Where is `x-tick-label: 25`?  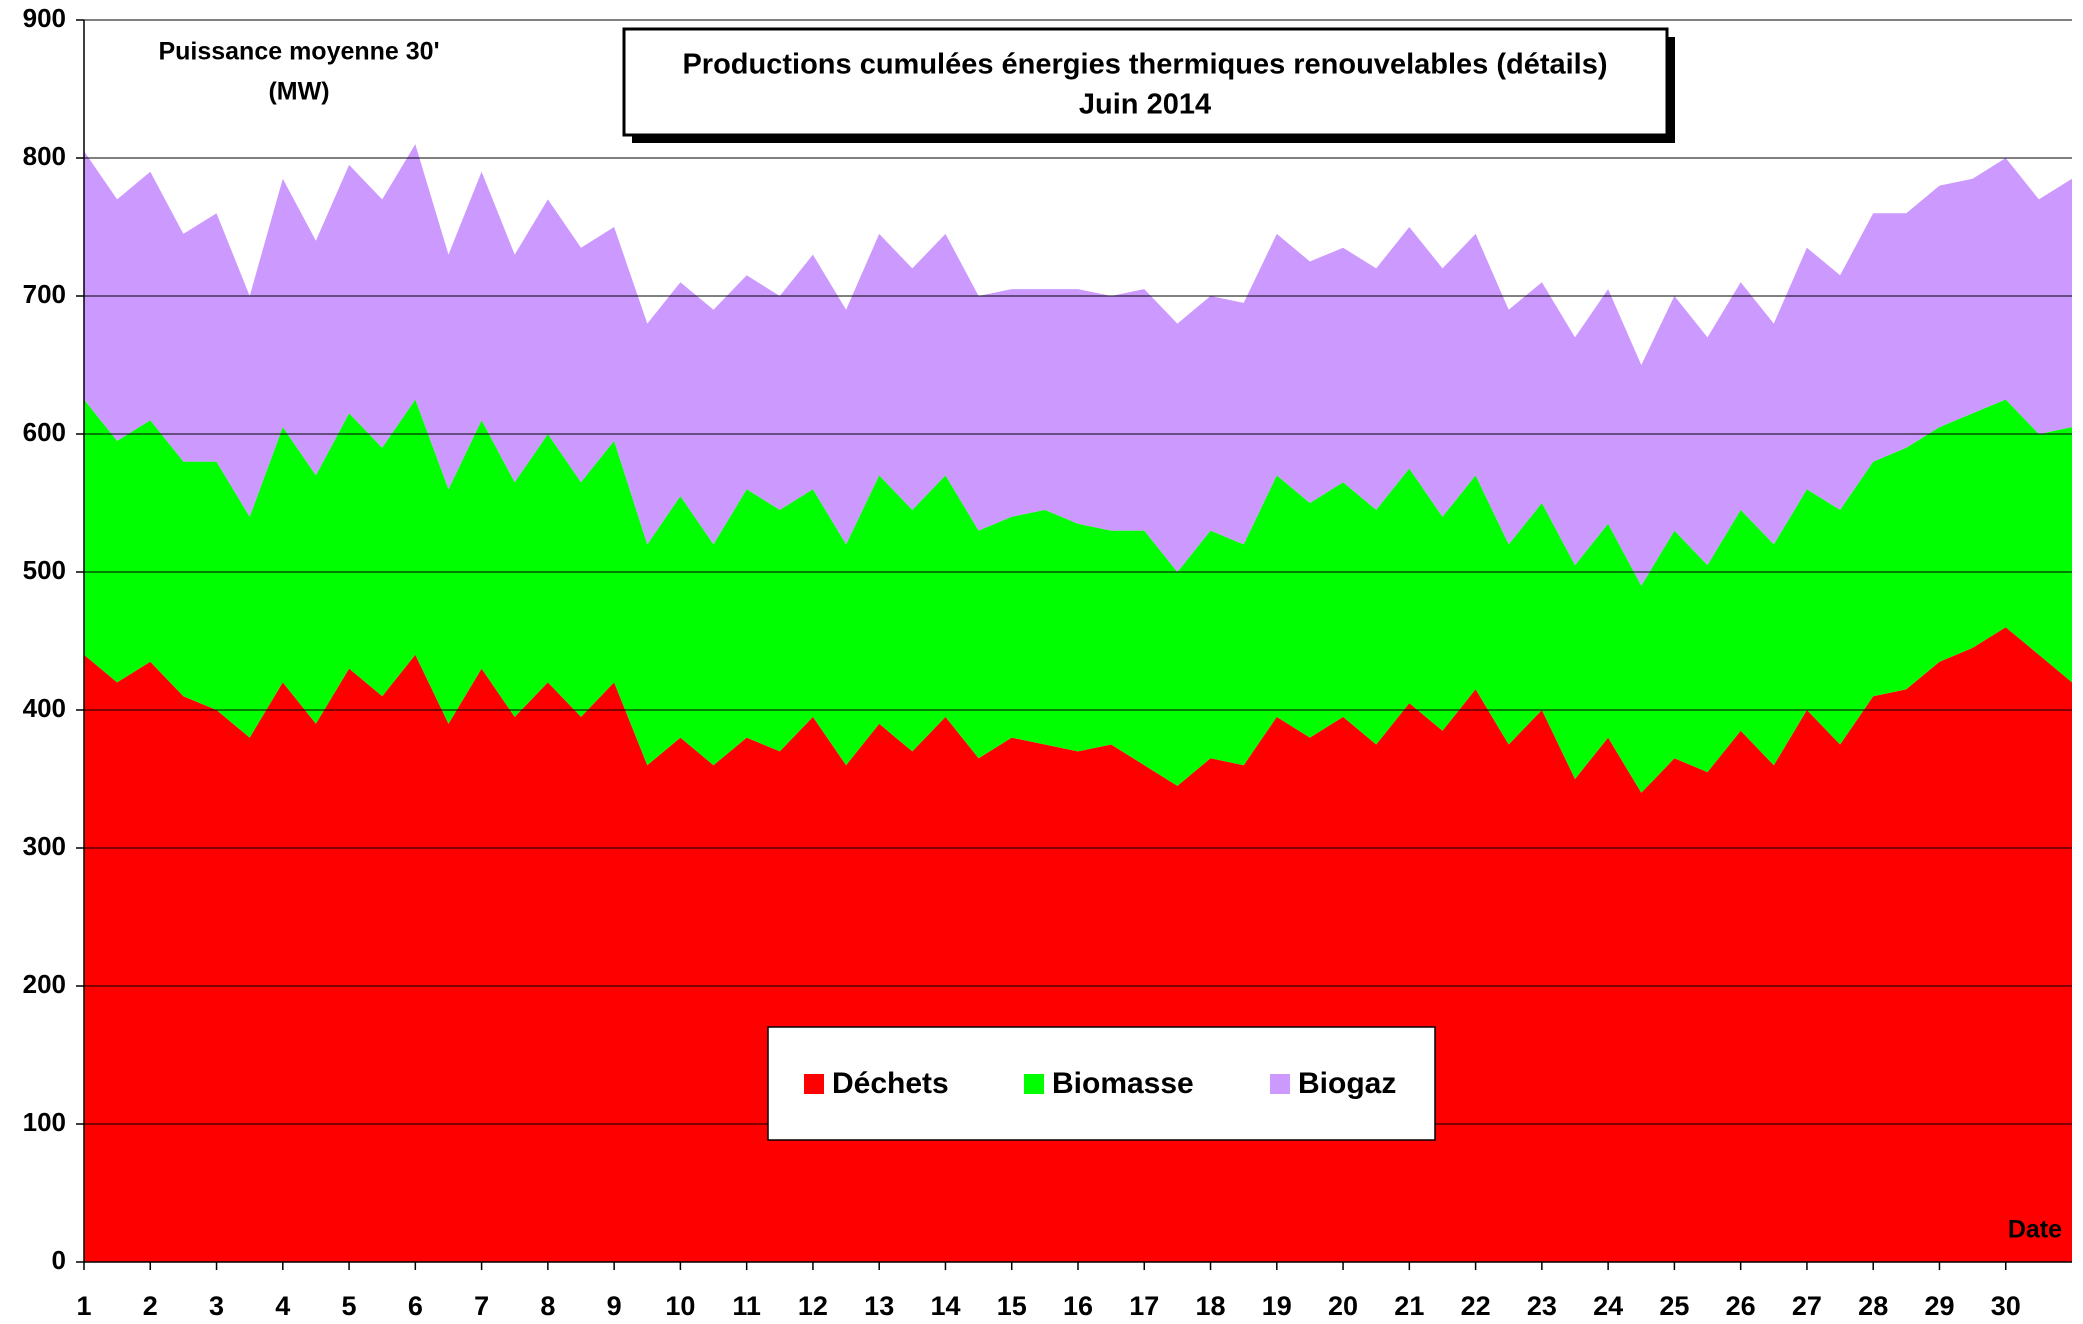 x-tick-label: 25 is located at coordinates (1674, 1306).